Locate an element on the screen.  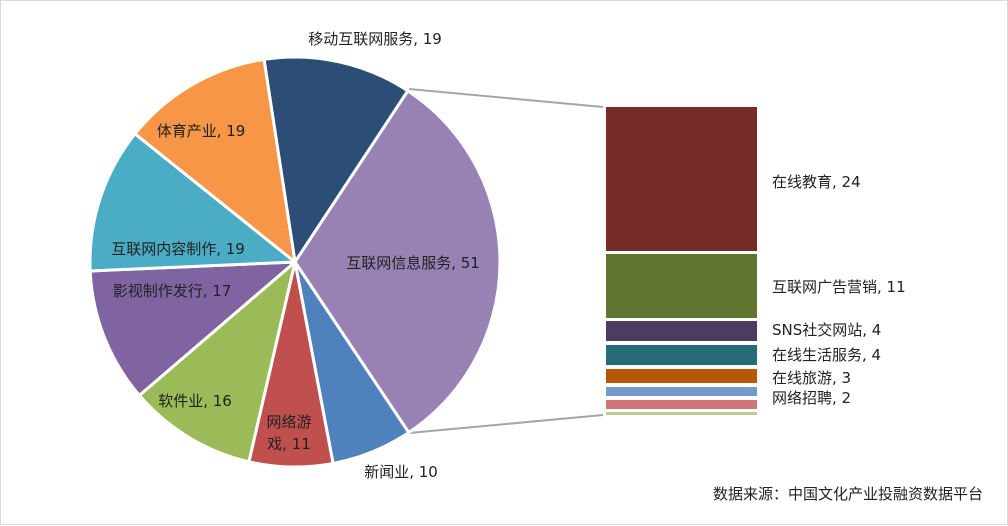
bar-segment-label: SNS社交网站, 4 is located at coordinates (827, 330).